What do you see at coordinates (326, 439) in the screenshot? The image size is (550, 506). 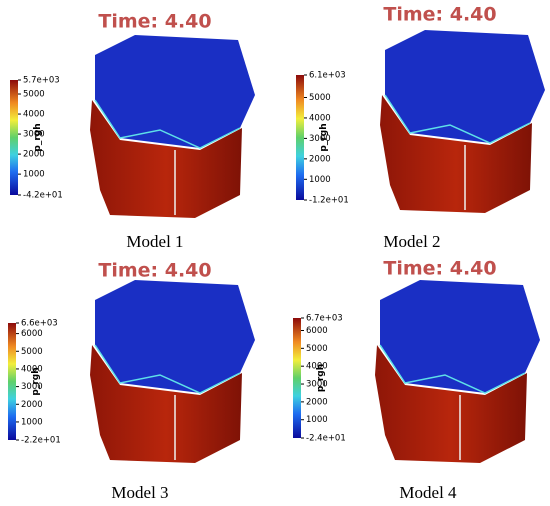 I see `colorbar-tick-label: -2.4e+01` at bounding box center [326, 439].